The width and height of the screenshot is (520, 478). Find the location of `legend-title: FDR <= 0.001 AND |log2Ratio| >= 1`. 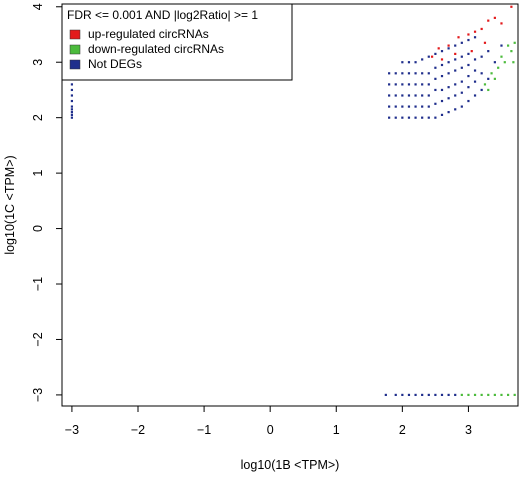

legend-title: FDR <= 0.001 AND |log2Ratio| >= 1 is located at coordinates (162, 15).